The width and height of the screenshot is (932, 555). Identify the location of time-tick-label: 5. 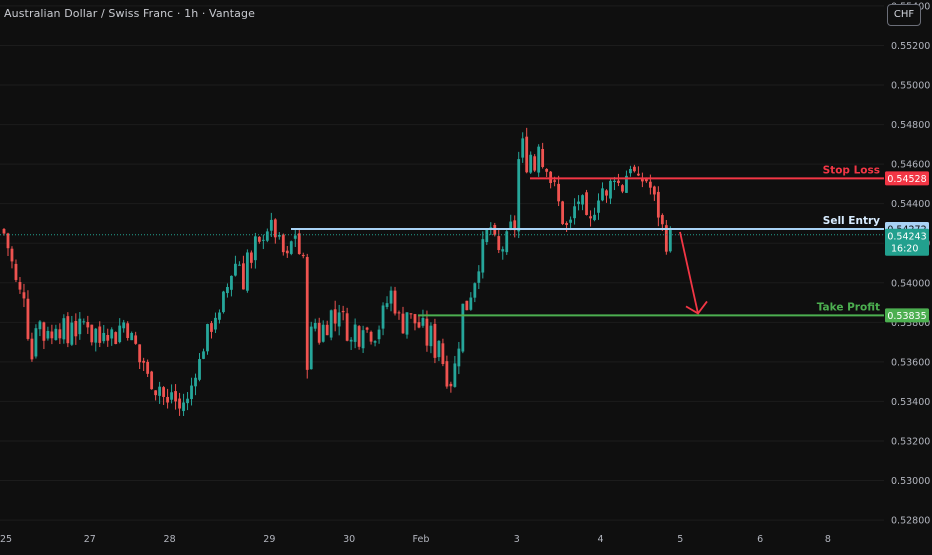
(680, 539).